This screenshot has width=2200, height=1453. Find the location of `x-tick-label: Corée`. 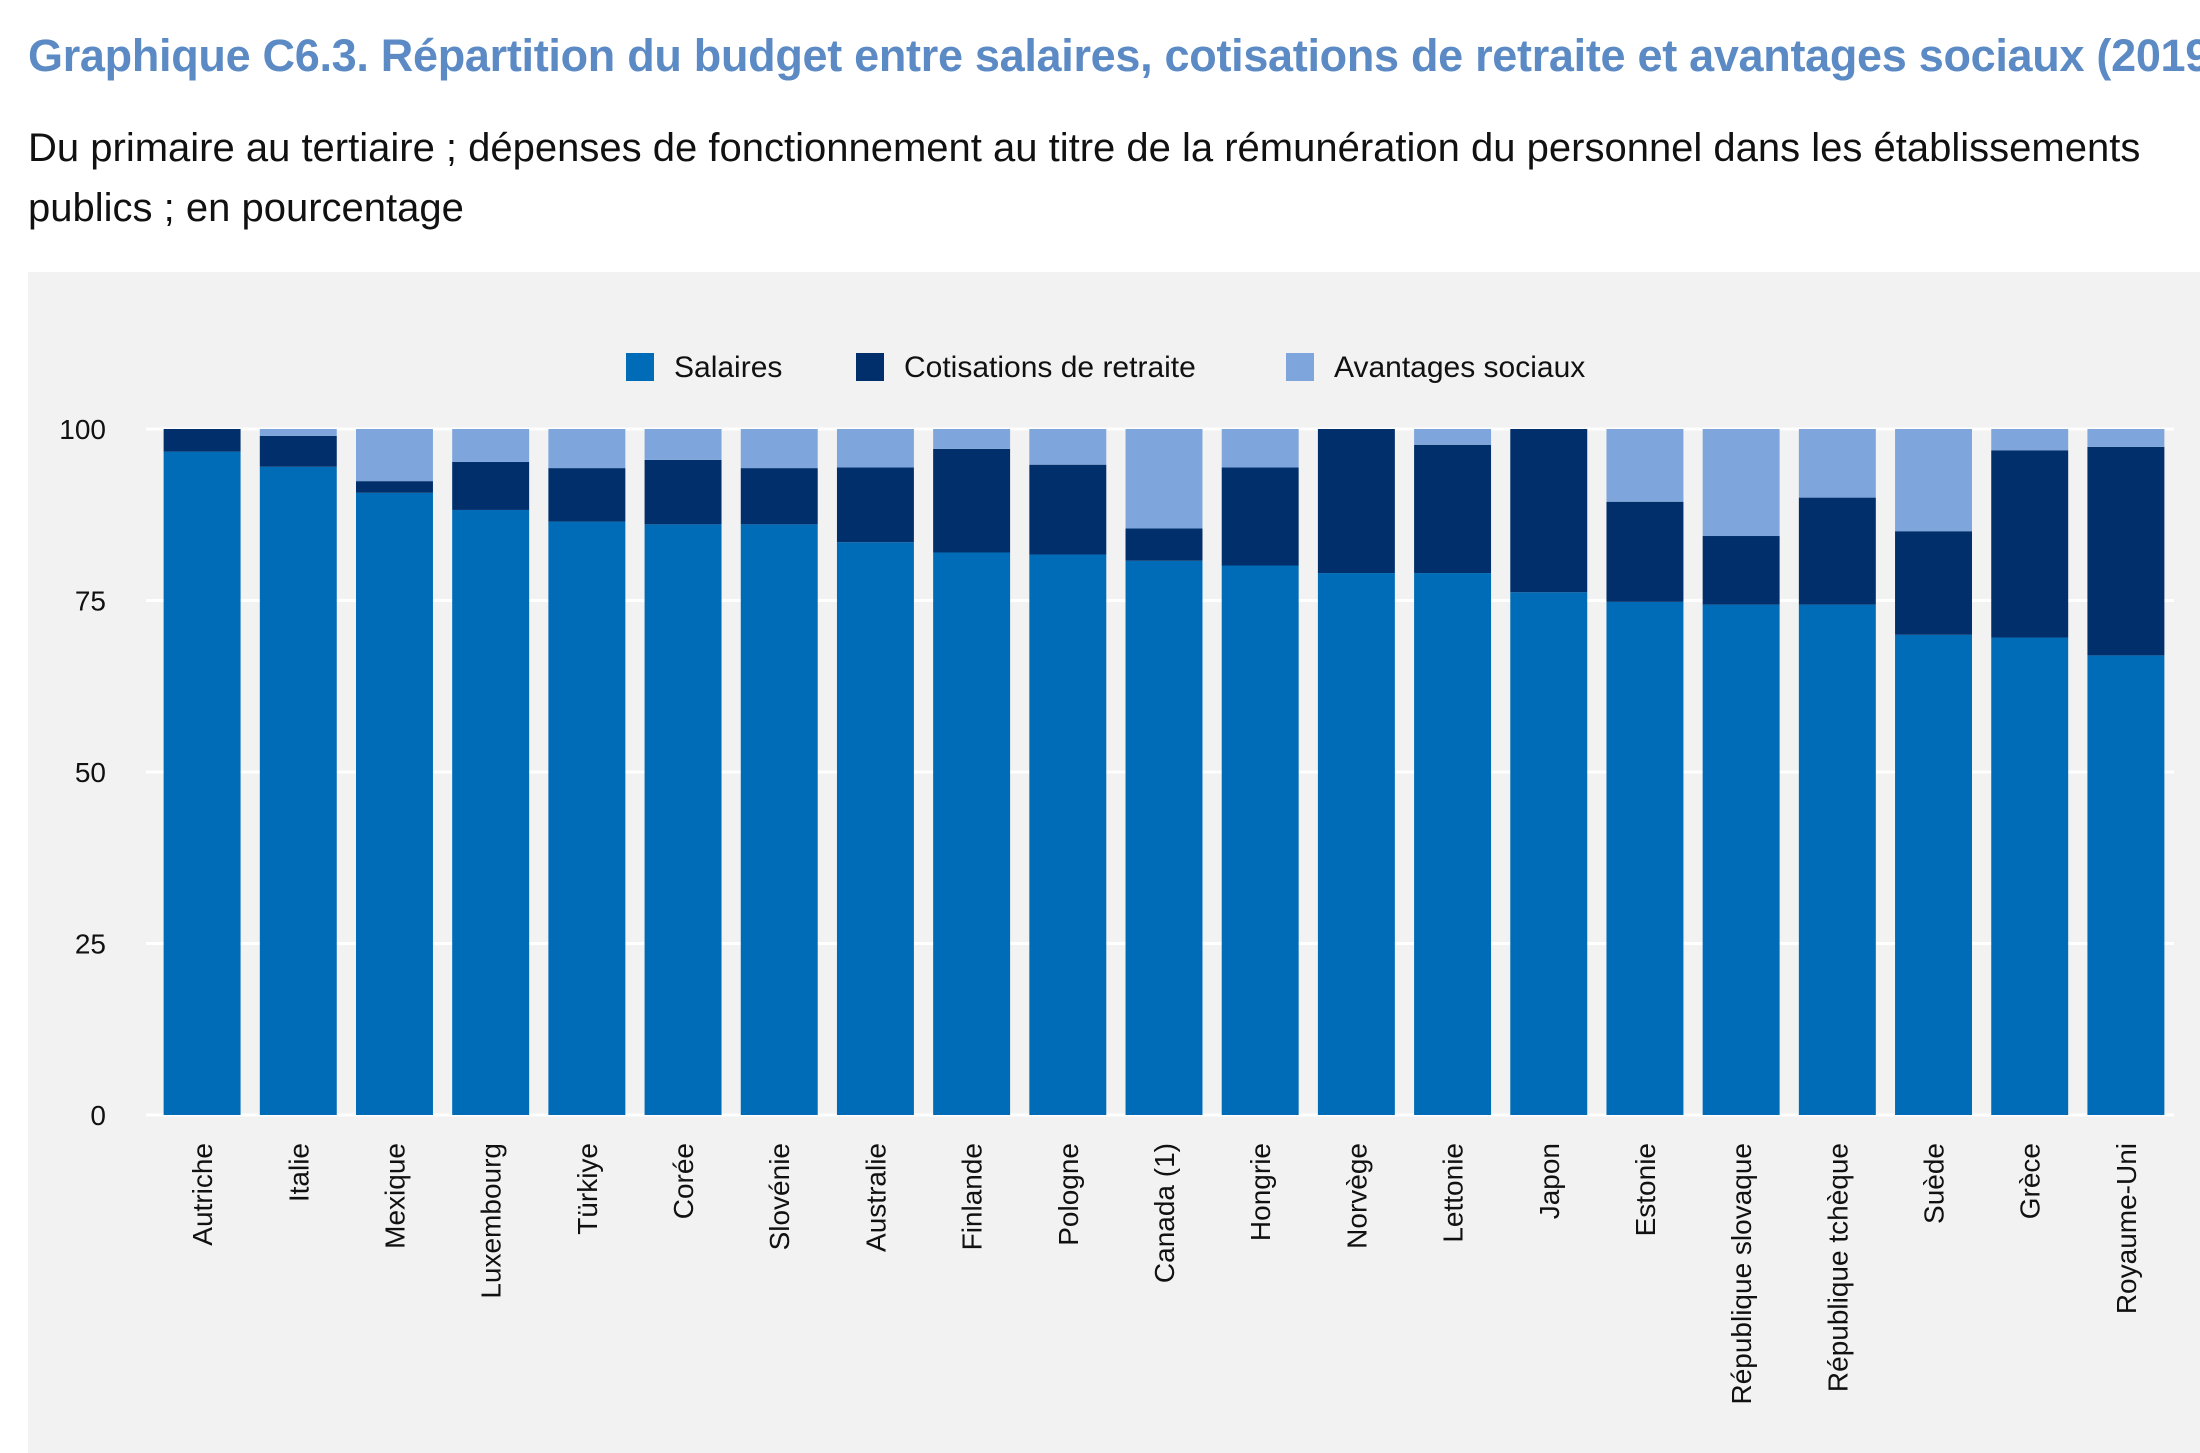

x-tick-label: Corée is located at coordinates (683, 1181).